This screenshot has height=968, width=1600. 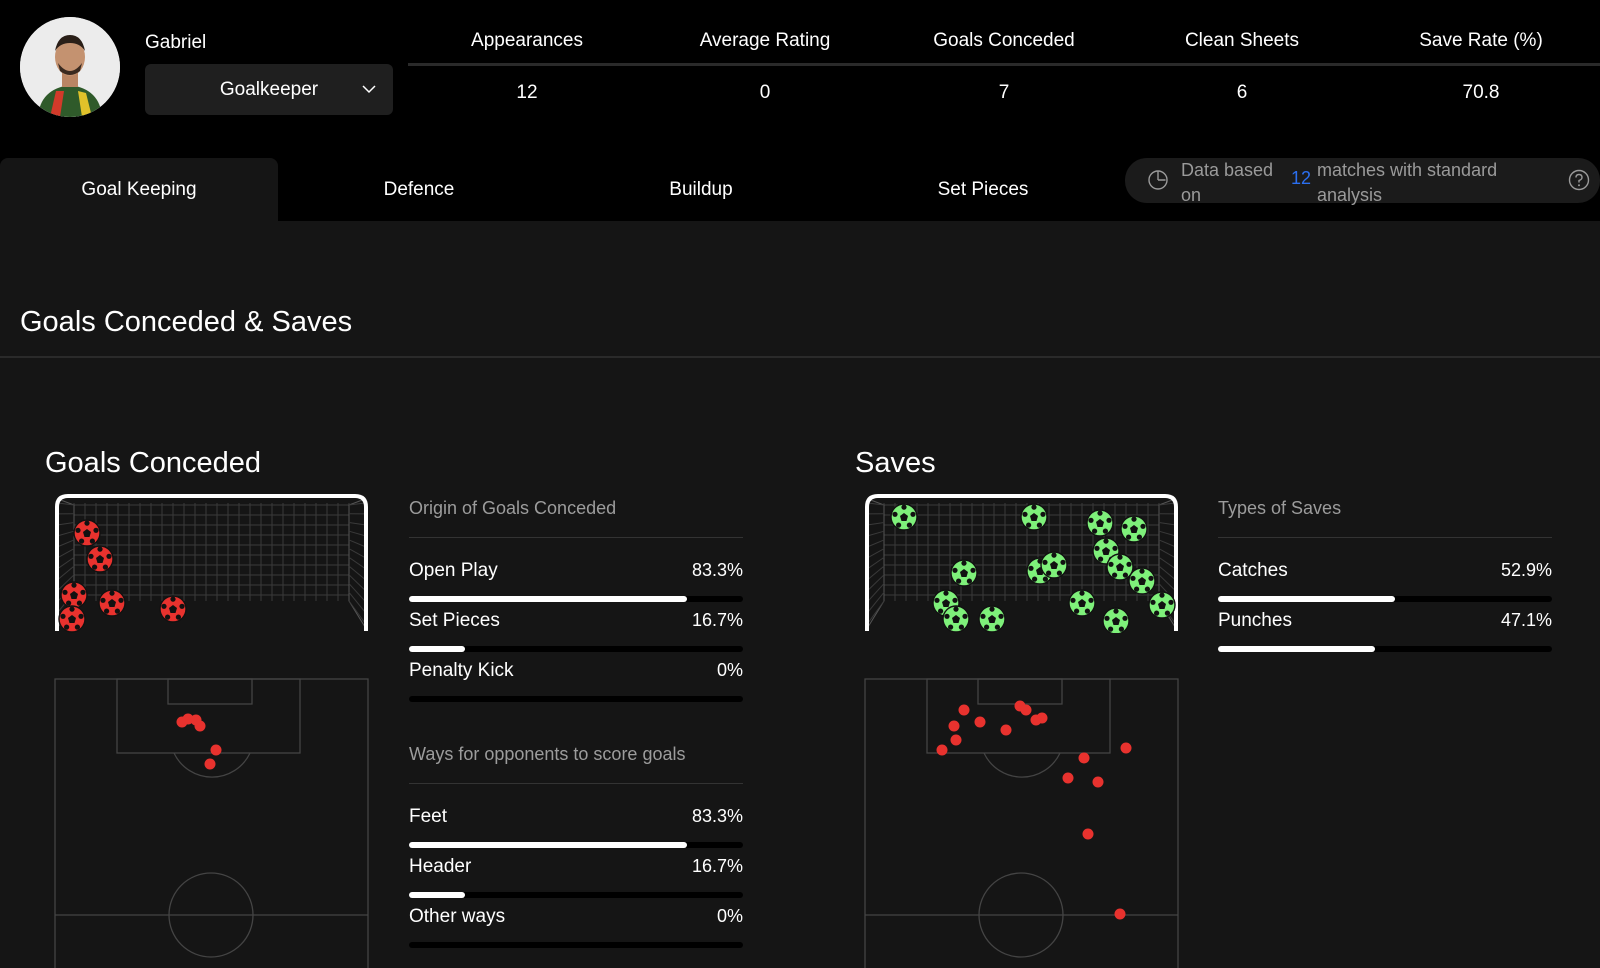 I want to click on metric-row: Catches 52.9%, so click(x=1385, y=570).